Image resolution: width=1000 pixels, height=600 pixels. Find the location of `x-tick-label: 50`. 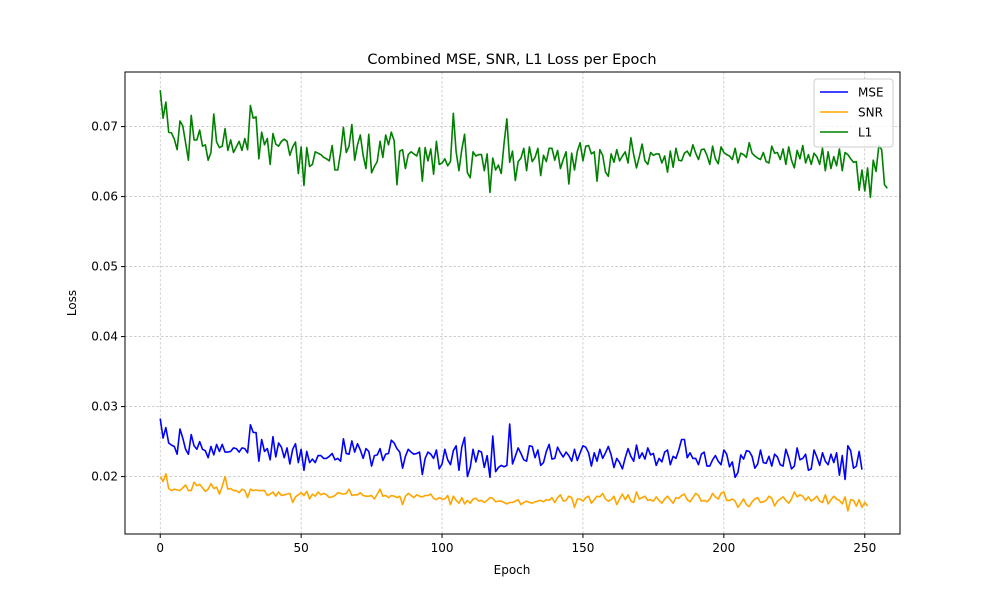

x-tick-label: 50 is located at coordinates (300, 548).